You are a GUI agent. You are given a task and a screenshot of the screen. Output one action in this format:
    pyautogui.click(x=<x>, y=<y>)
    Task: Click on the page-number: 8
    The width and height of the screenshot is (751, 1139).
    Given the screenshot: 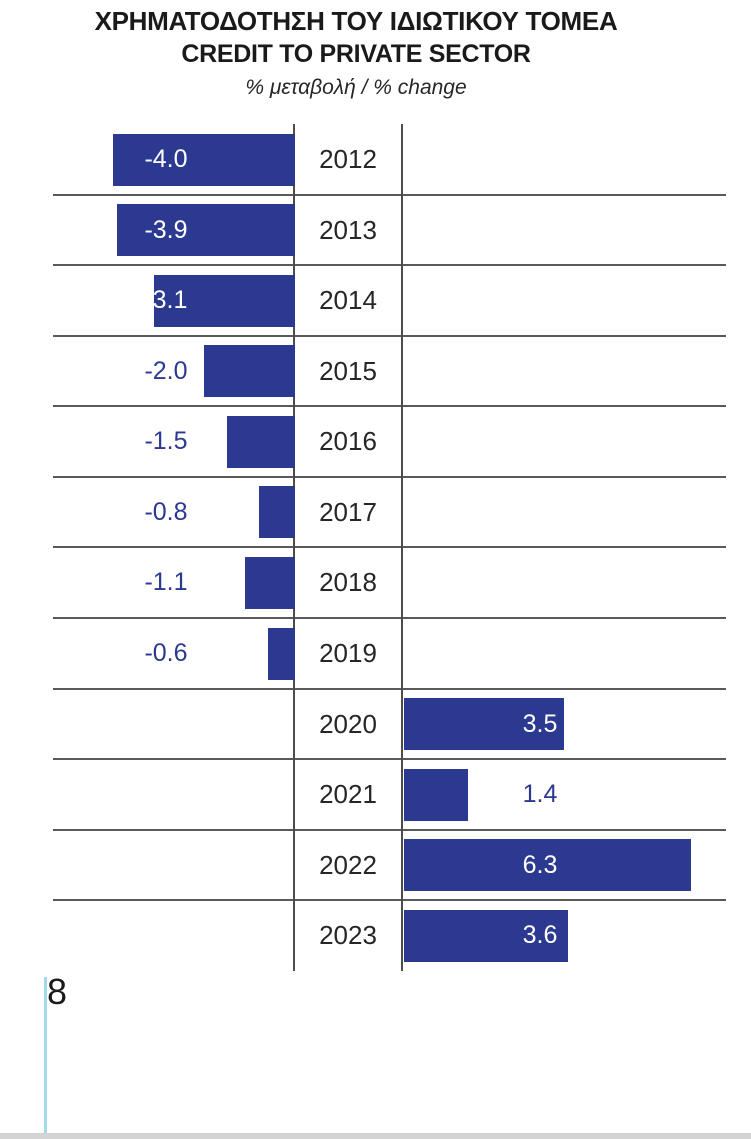 What is the action you would take?
    pyautogui.click(x=57, y=991)
    